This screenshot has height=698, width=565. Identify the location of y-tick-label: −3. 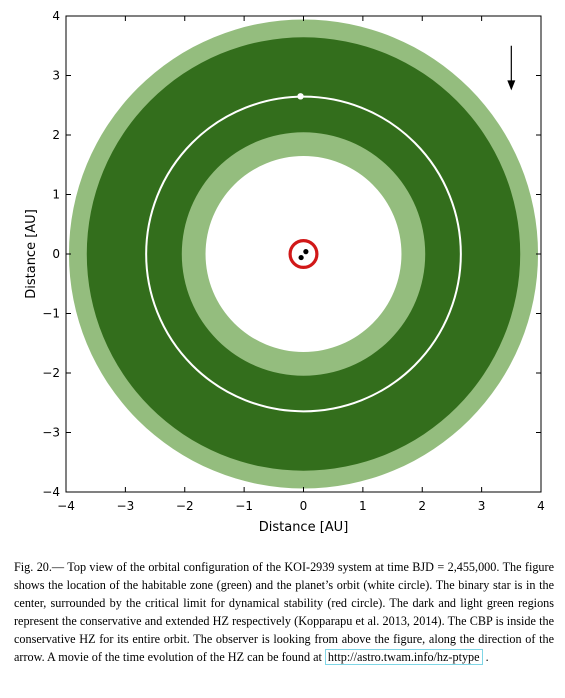
(51, 433).